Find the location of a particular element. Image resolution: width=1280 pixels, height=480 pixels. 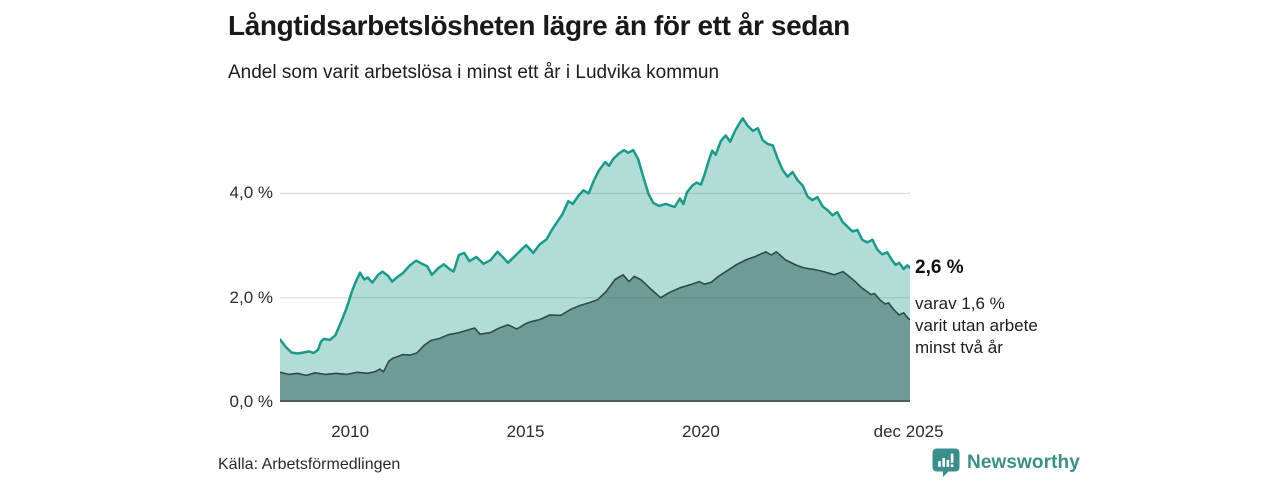

newsworthy-logo: Newsworthy is located at coordinates (1006, 463).